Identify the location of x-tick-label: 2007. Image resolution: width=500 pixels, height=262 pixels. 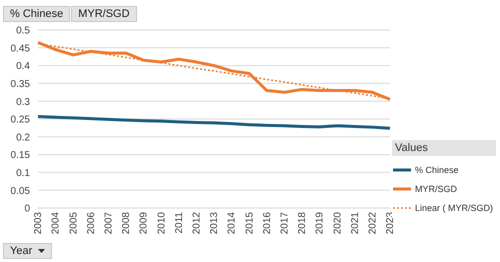
(109, 223).